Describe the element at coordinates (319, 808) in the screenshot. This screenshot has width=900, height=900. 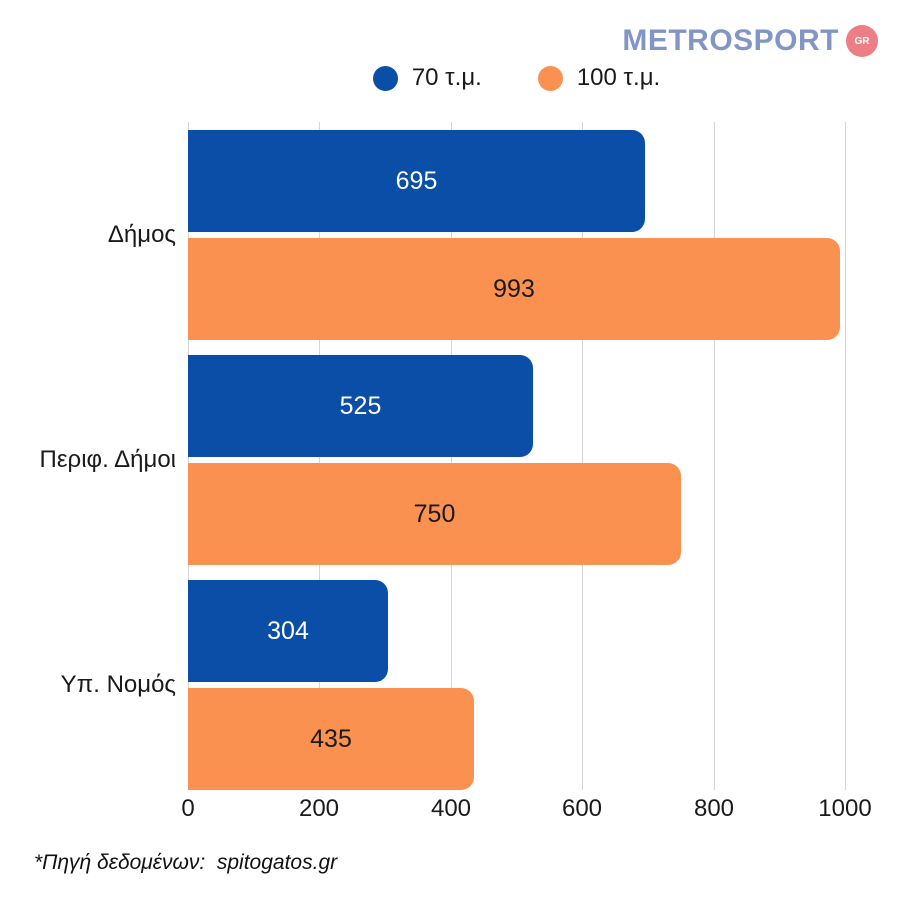
I see `xtick-label-200: 200` at that location.